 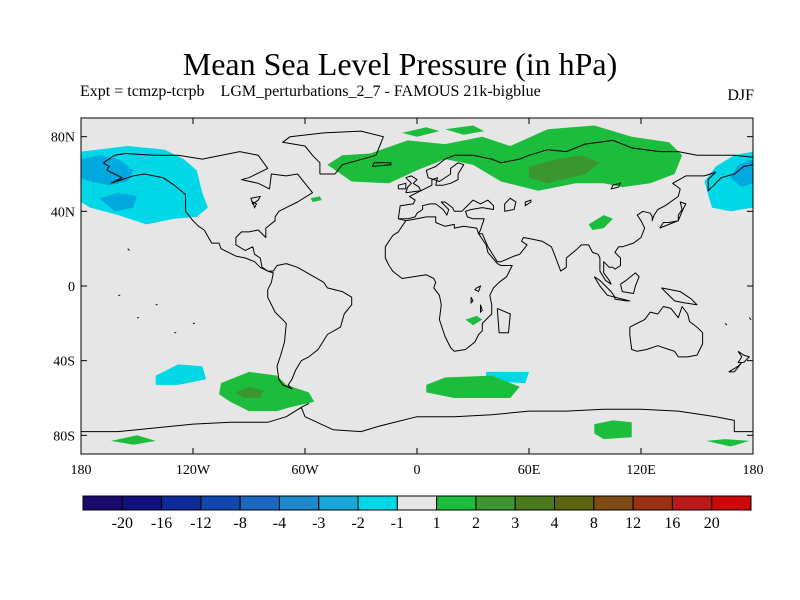 I want to click on y-tick-label: 0, so click(x=71, y=287).